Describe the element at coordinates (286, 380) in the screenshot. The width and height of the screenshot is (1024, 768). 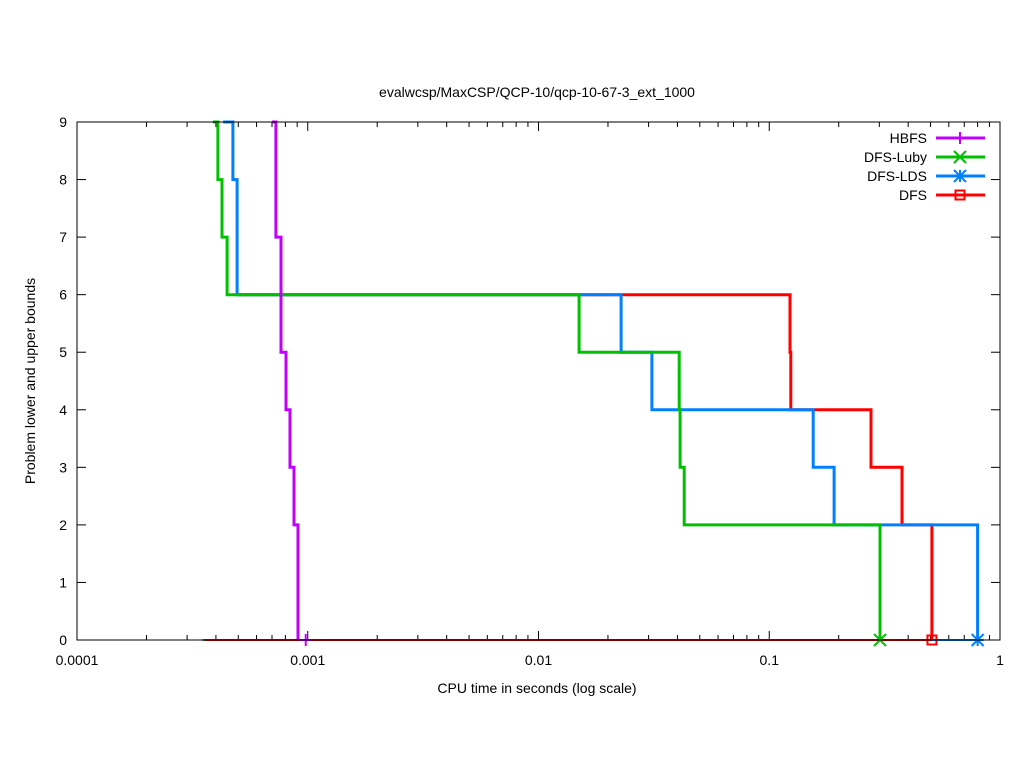
I see `upper-bound-line-hbfs` at that location.